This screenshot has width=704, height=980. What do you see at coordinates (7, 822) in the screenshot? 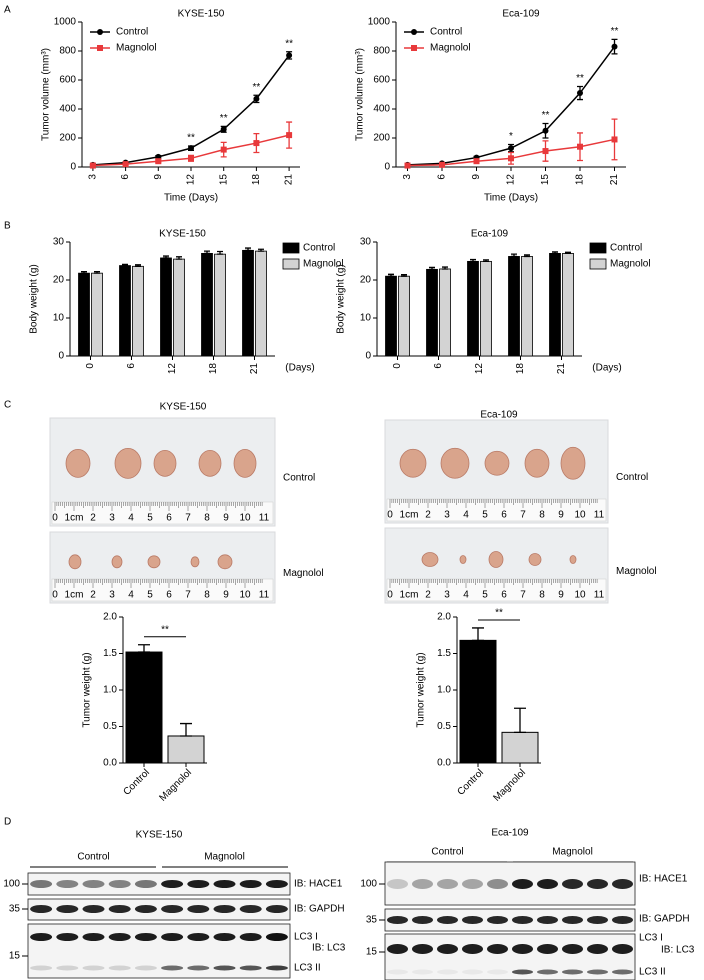
I see `panel-label: D` at bounding box center [7, 822].